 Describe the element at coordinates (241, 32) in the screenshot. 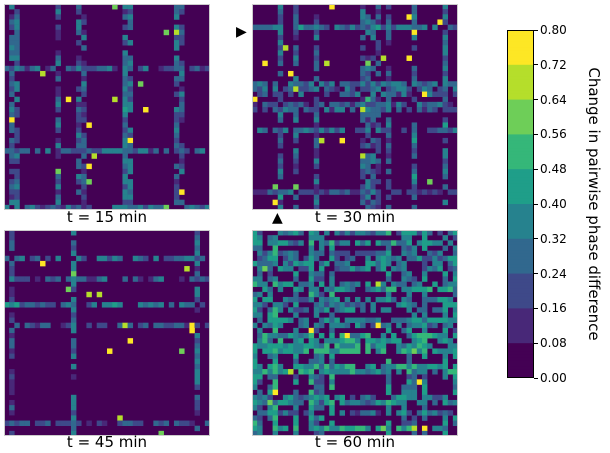

I see `row-marker-arrow: ▶` at that location.